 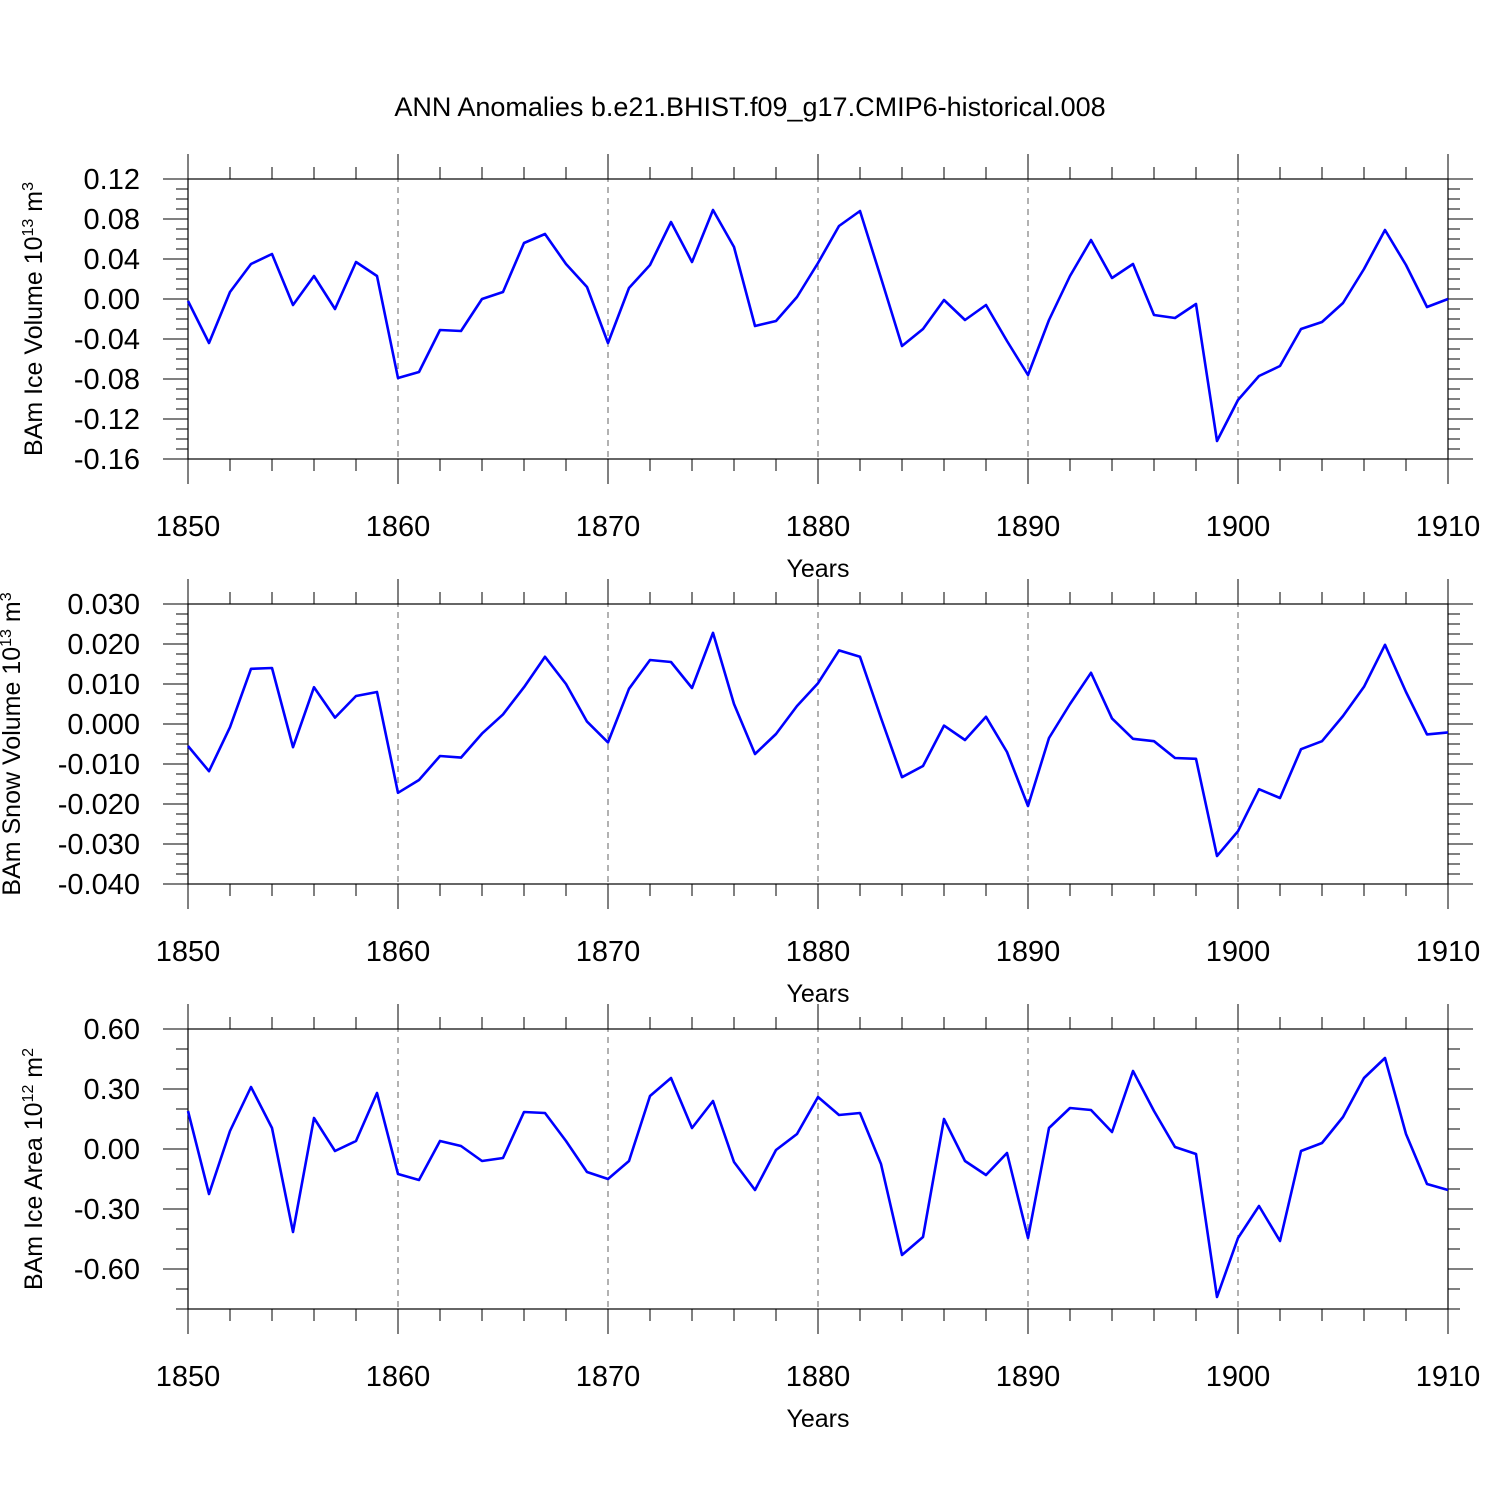 I want to click on y-label-main: BAm Snow Volume 10, so click(x=13, y=771).